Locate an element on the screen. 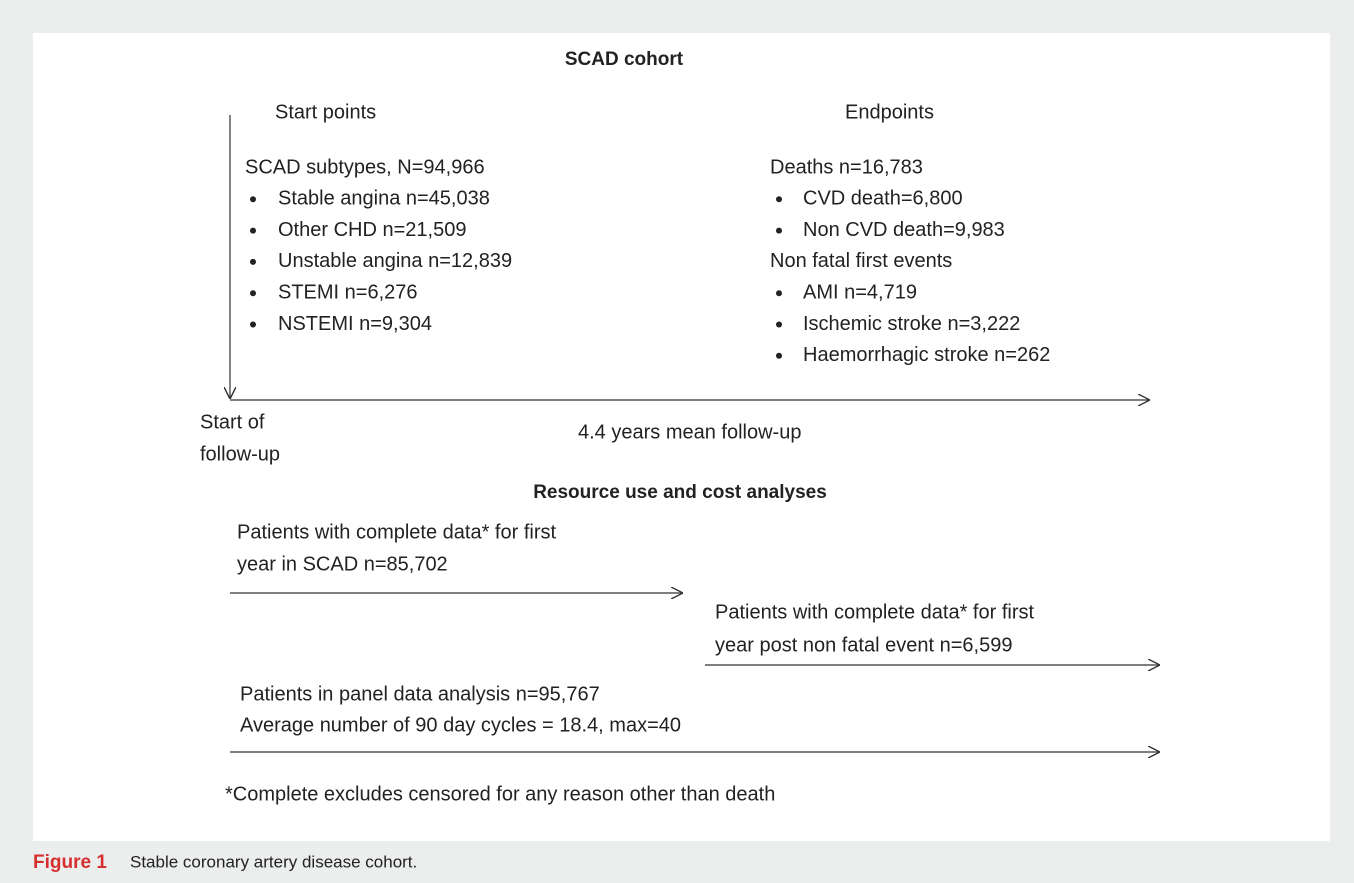  group-label: SCAD subtypes, N=94,966 is located at coordinates (365, 167).